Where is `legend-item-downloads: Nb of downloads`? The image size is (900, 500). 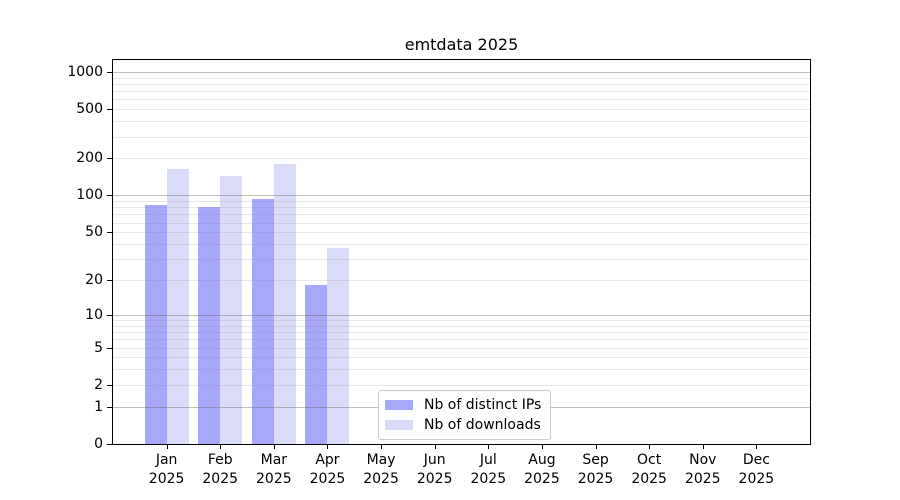 legend-item-downloads: Nb of downloads is located at coordinates (463, 425).